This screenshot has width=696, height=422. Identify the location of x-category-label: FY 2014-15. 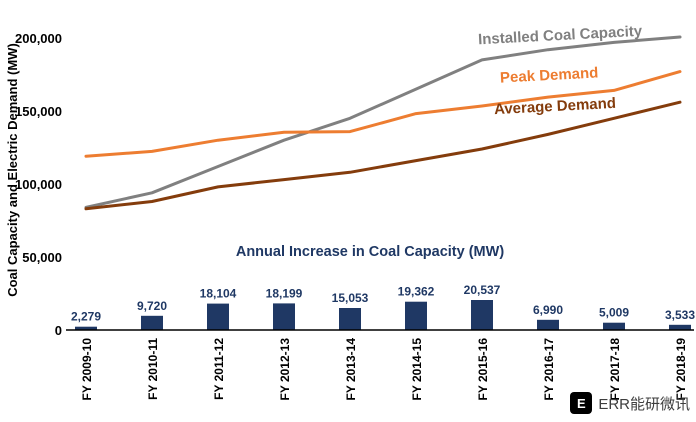
(417, 369).